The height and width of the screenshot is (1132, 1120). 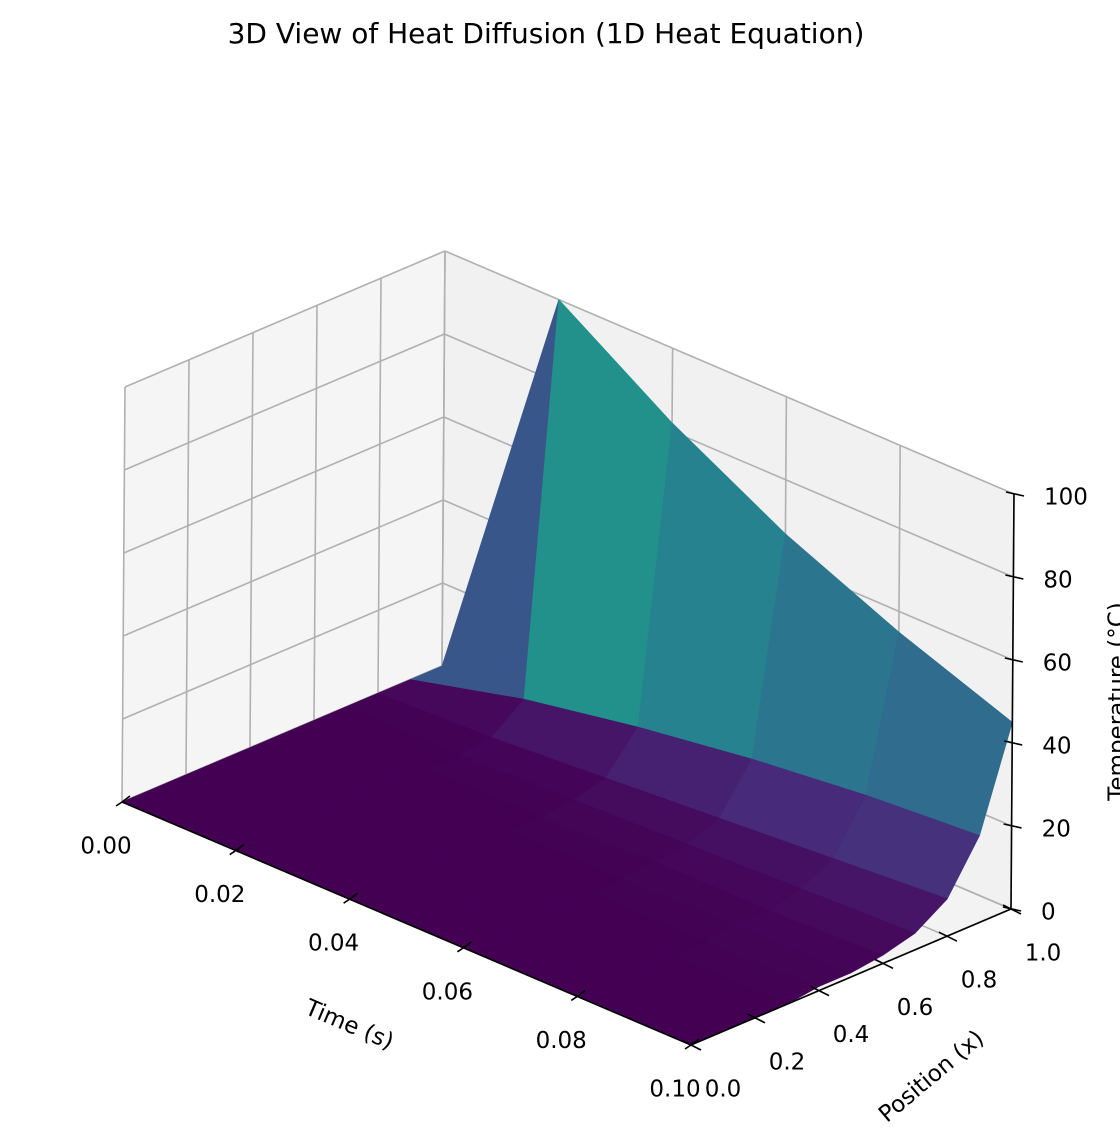 What do you see at coordinates (851, 977) in the screenshot?
I see `y-axis-line` at bounding box center [851, 977].